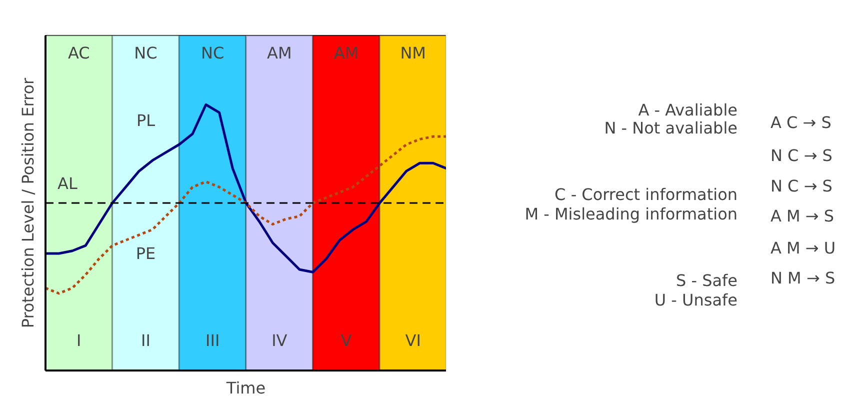  Describe the element at coordinates (68, 183) in the screenshot. I see `ref-line-label: AL` at that location.